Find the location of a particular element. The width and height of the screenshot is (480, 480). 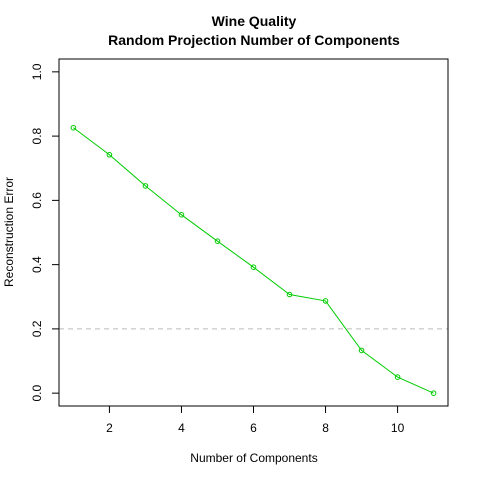

y-tick-label: 0.4 is located at coordinates (37, 264).